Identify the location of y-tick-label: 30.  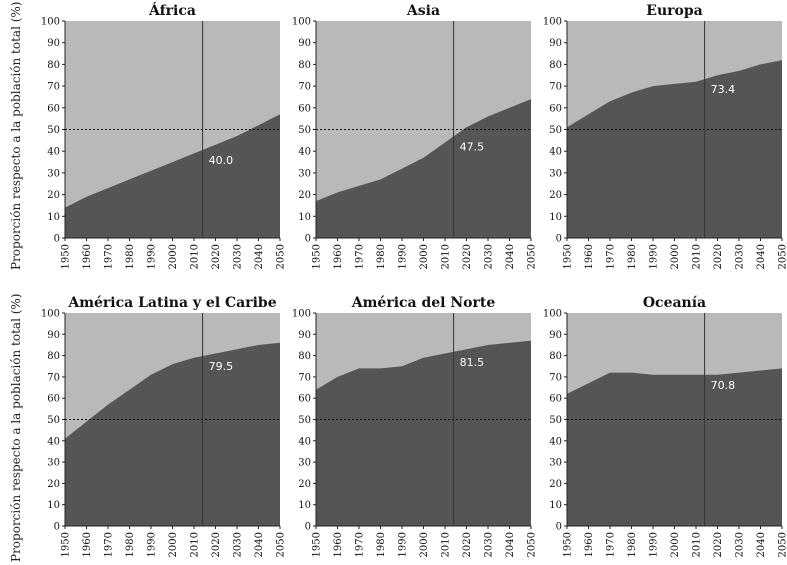
(555, 463).